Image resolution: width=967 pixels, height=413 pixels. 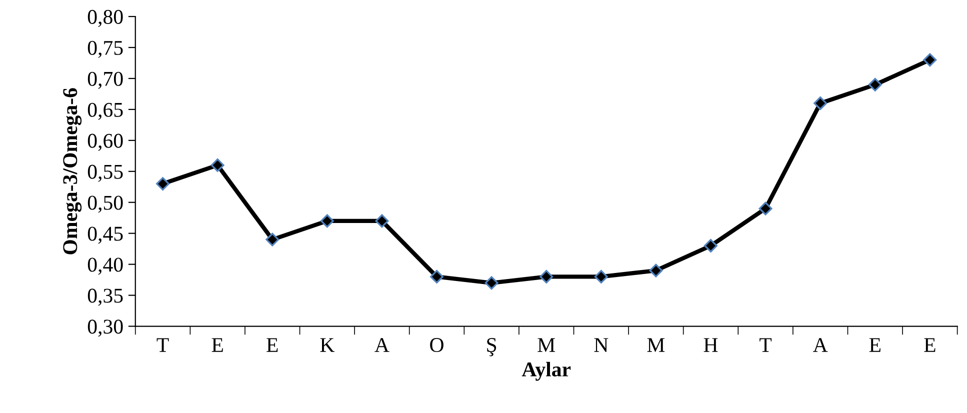 I want to click on y-tick-label: 0,80, so click(x=105, y=18).